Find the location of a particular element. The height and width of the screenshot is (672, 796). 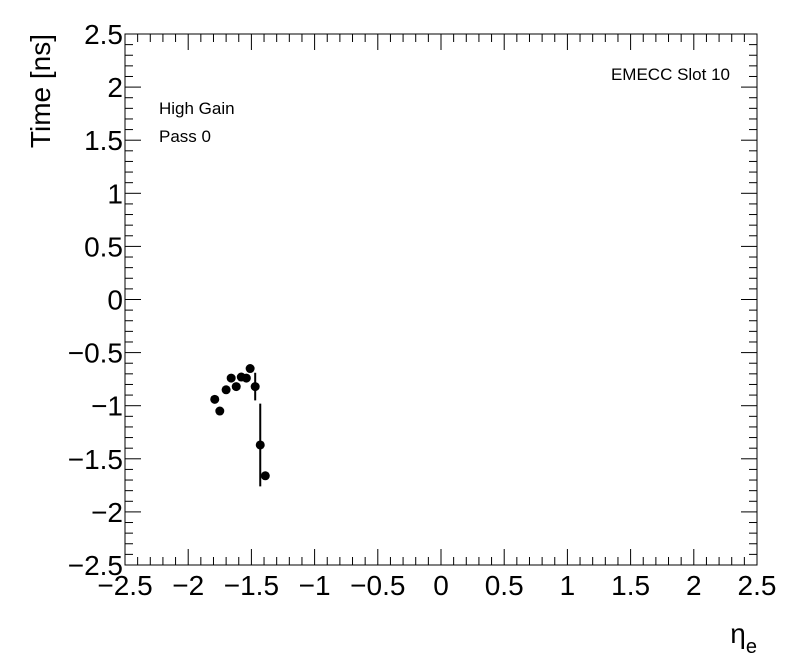

annotation: Pass 0 is located at coordinates (185, 136).